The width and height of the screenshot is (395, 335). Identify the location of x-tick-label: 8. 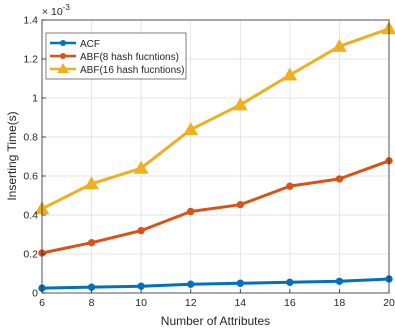
(92, 303).